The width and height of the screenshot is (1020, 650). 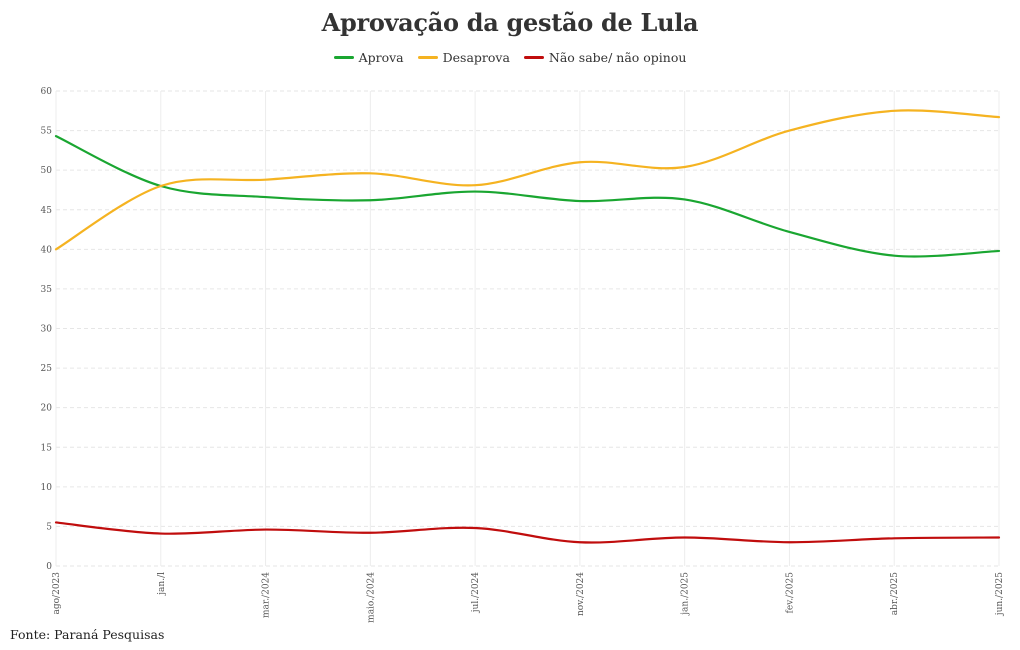 What do you see at coordinates (343, 57) in the screenshot?
I see `legend-swatch-aprova` at bounding box center [343, 57].